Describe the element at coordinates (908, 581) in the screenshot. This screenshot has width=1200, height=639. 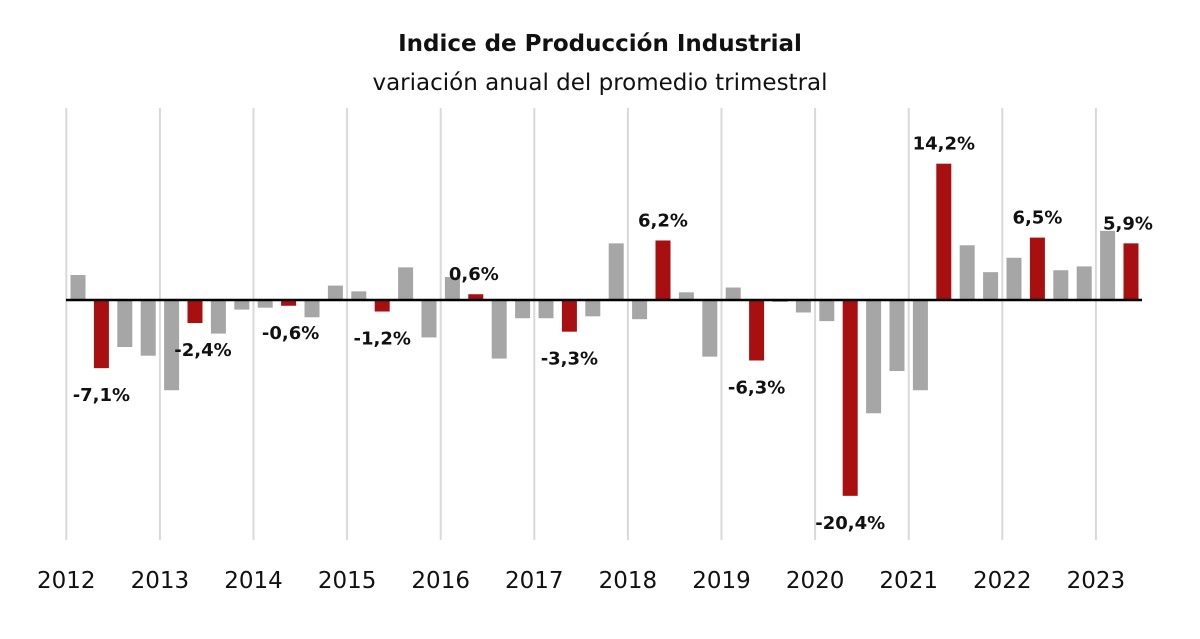
I see `x-tick-label: 2021` at that location.